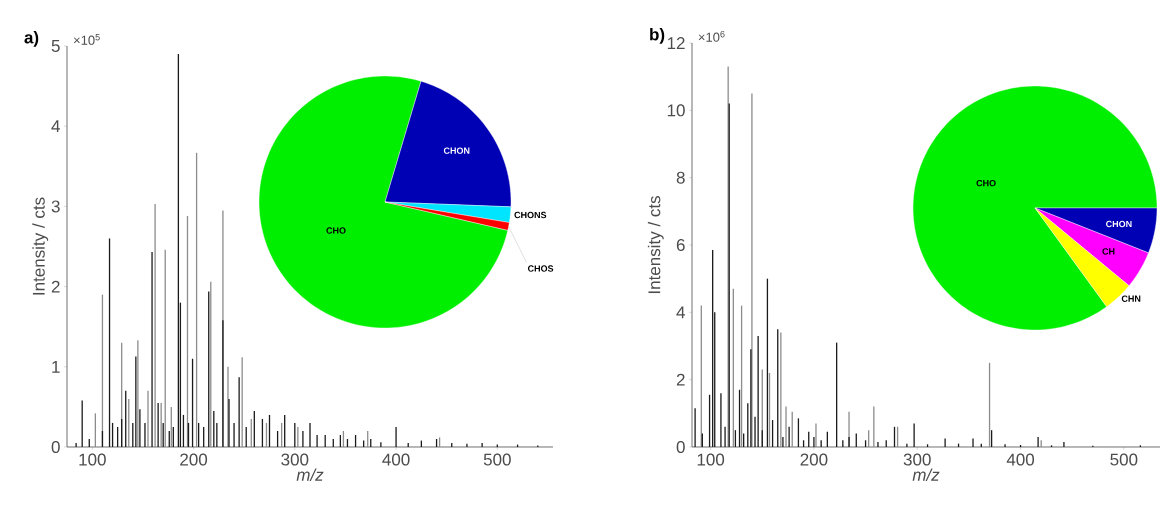  Describe the element at coordinates (680, 245) in the screenshot. I see `y-tick-label: 6` at that location.